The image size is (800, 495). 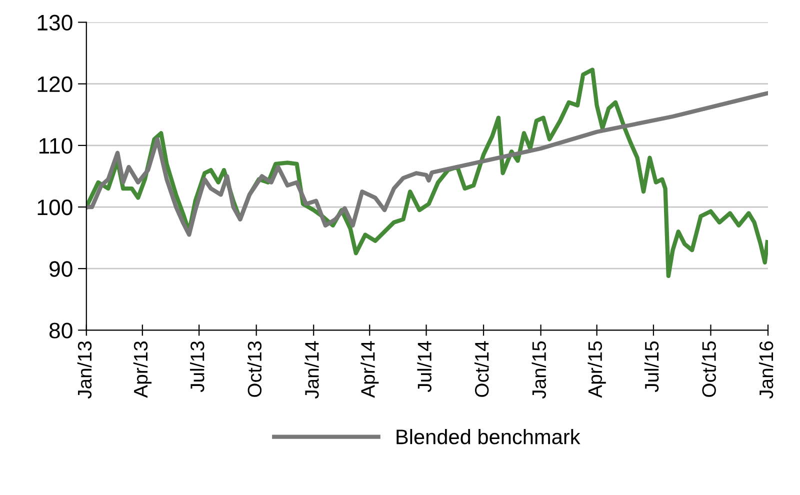 I want to click on x-tick-label: Jan/13, so click(x=84, y=370).